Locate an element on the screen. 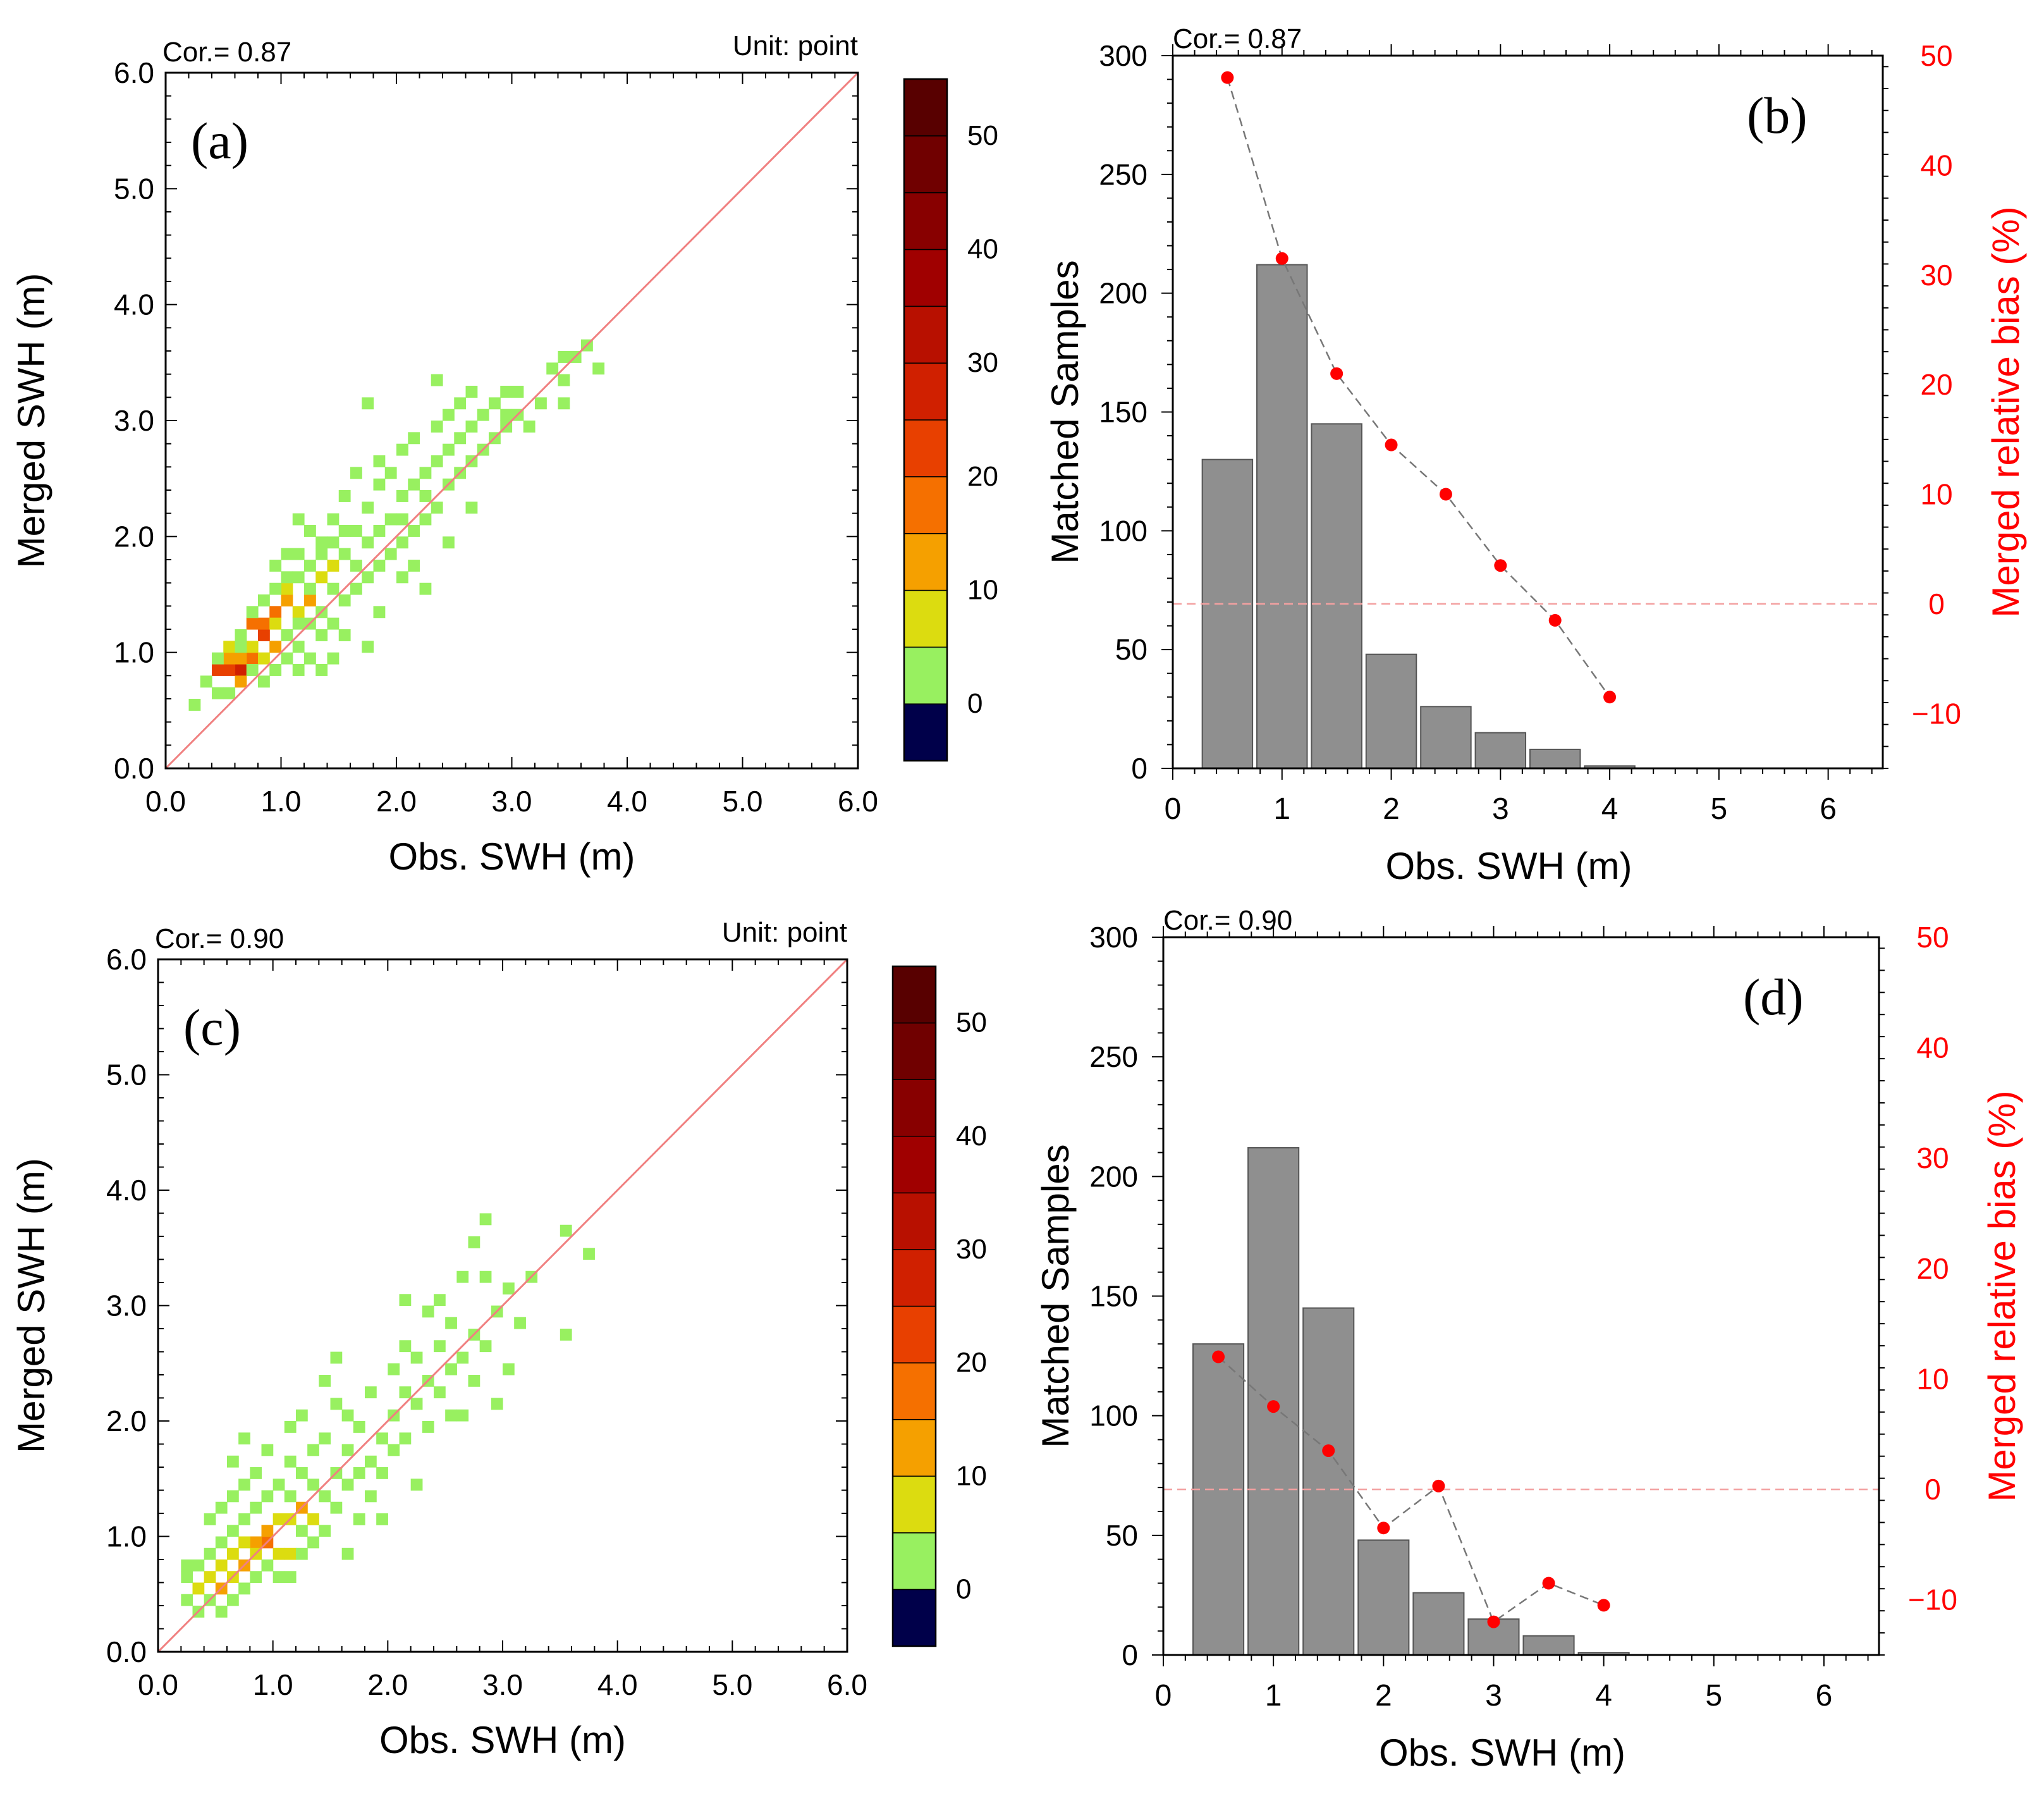  panel-label: (d) is located at coordinates (1773, 997).